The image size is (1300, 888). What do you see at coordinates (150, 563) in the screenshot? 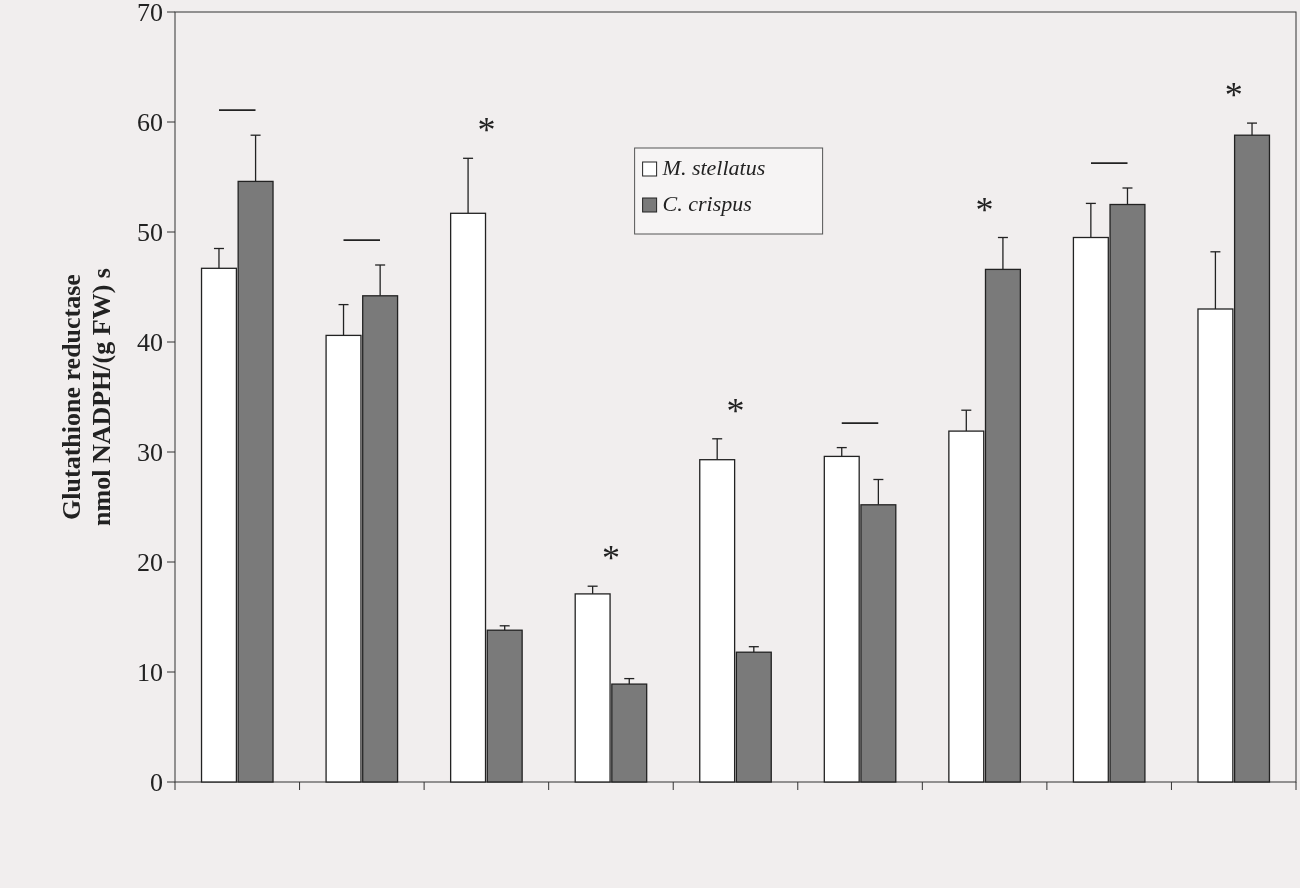
I see `y-tick-label: 20` at bounding box center [150, 563].